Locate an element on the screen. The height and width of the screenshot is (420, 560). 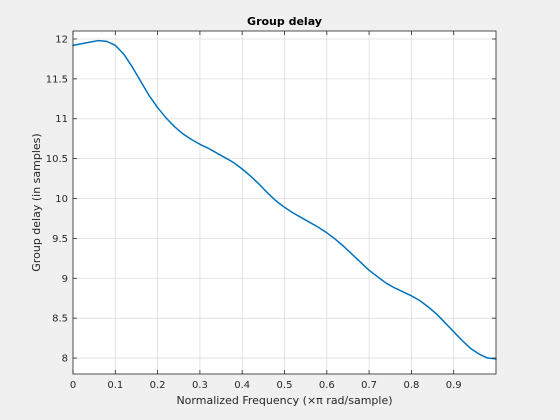
y-tick-label: 10.5 is located at coordinates (57, 159).